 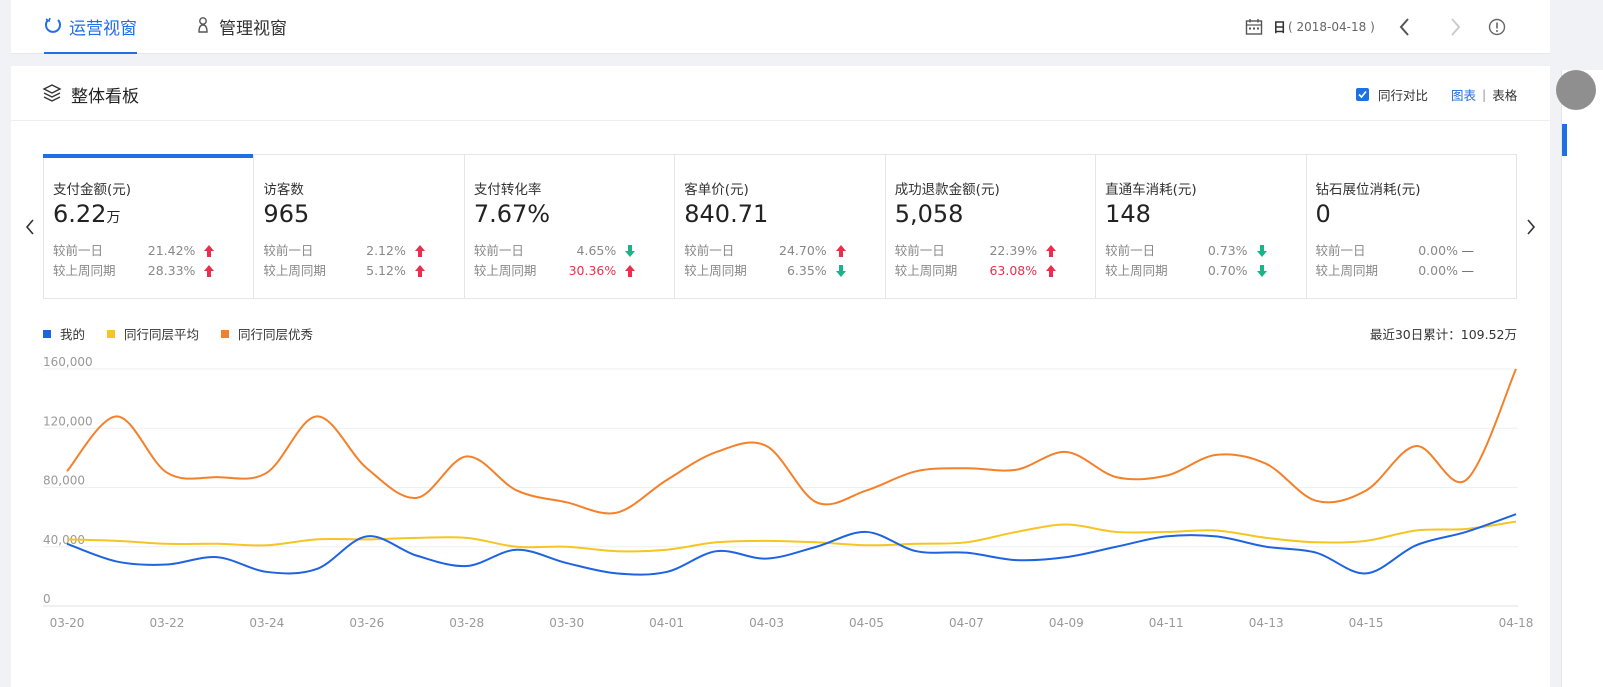 I want to click on kpi-card: 支付转化率 7.67% 较前一日 4.65% 较上周同期 30.36%, so click(x=570, y=226).